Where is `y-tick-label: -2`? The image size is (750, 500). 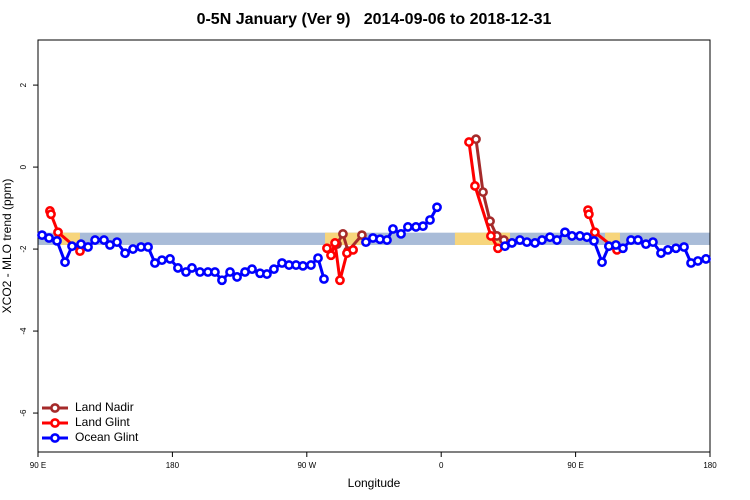
y-tick-label: -2 is located at coordinates (23, 249).